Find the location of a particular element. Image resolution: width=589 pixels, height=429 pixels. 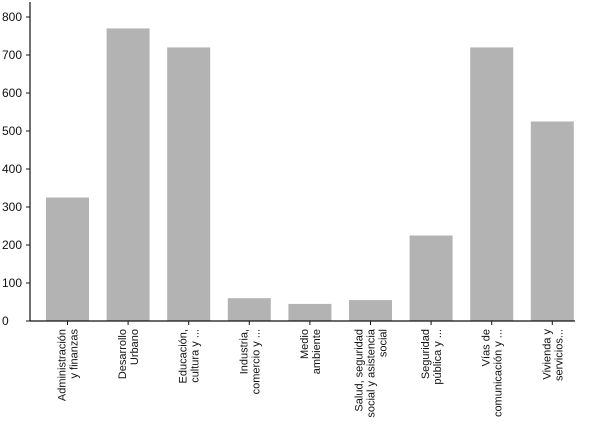

x-category-label: Urbano is located at coordinates (135, 347).